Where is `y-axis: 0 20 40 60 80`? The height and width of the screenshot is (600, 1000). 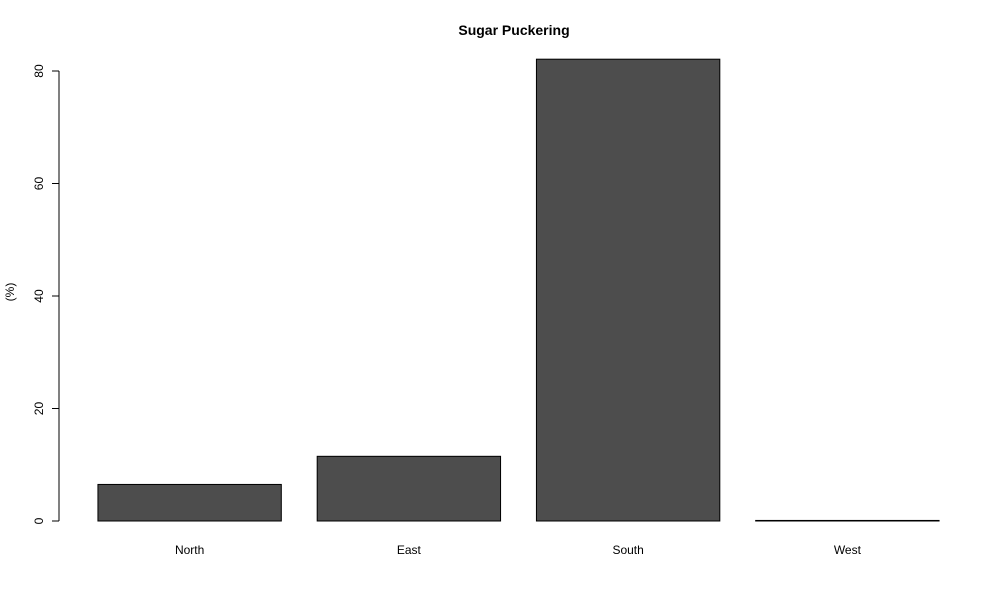
y-axis: 0 20 40 60 80 is located at coordinates (46, 294).